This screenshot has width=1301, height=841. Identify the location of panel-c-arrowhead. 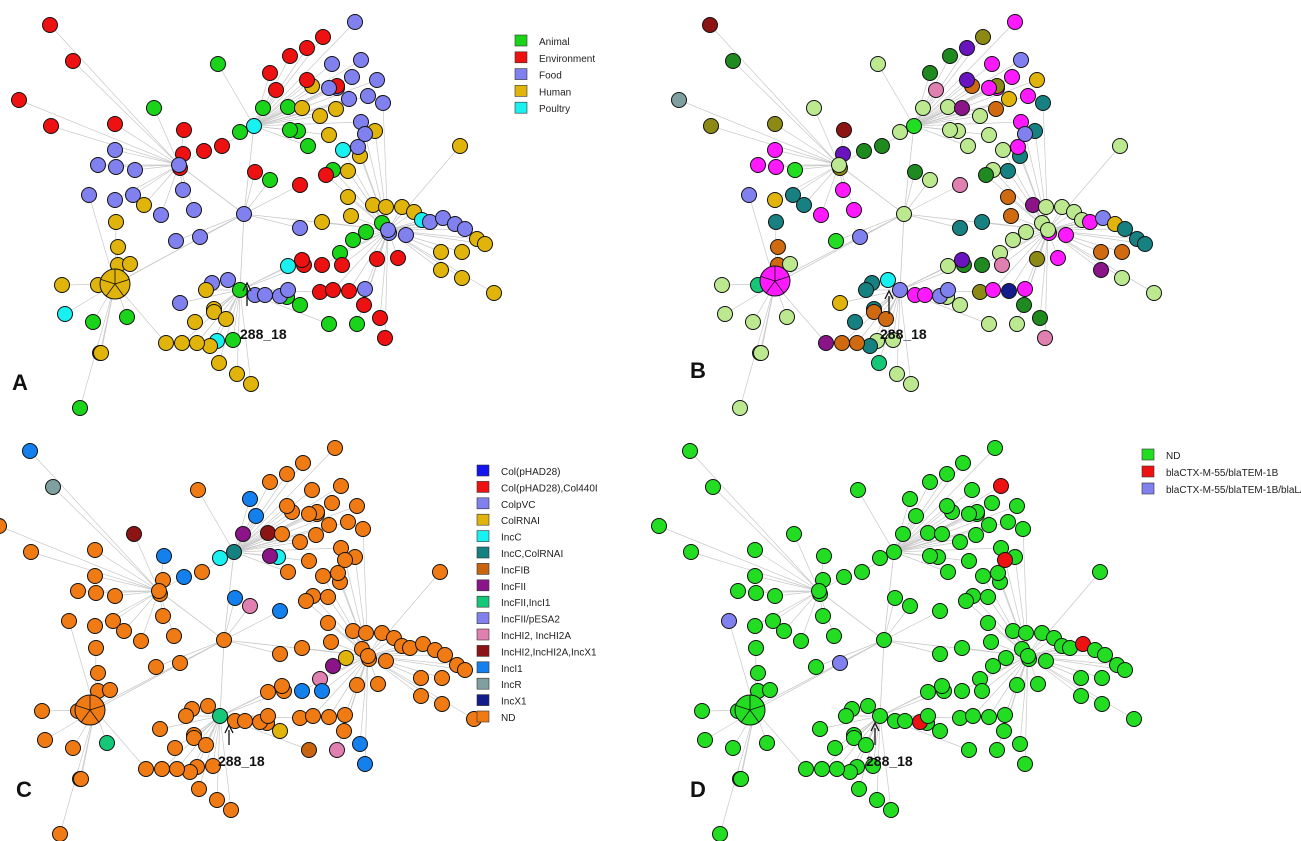
(229, 728).